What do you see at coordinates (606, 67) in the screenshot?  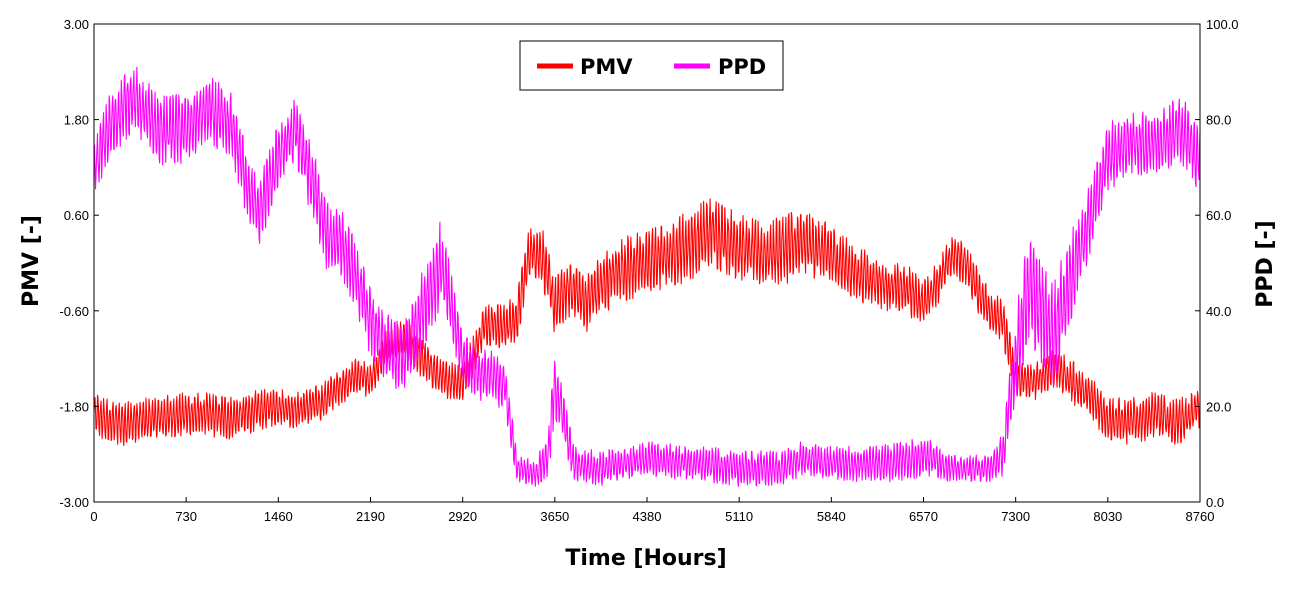 I see `legend-label-pmv: PMV` at bounding box center [606, 67].